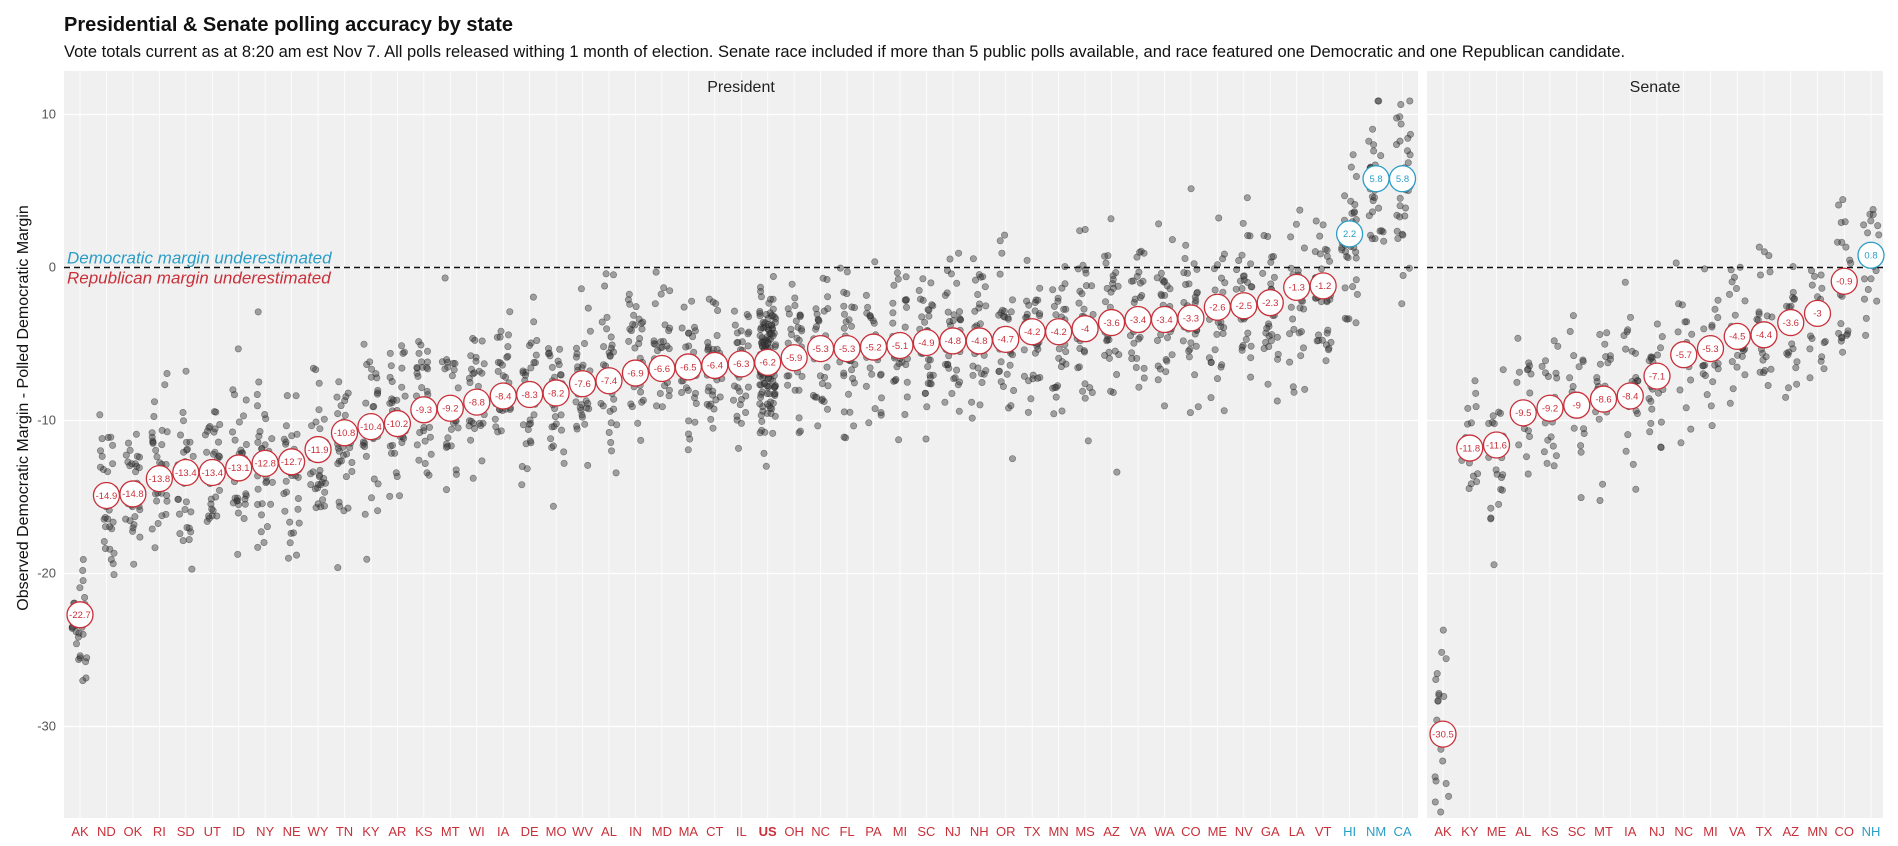 The width and height of the screenshot is (1898, 846). I want to click on mean-error-marker-hi, so click(1349, 234).